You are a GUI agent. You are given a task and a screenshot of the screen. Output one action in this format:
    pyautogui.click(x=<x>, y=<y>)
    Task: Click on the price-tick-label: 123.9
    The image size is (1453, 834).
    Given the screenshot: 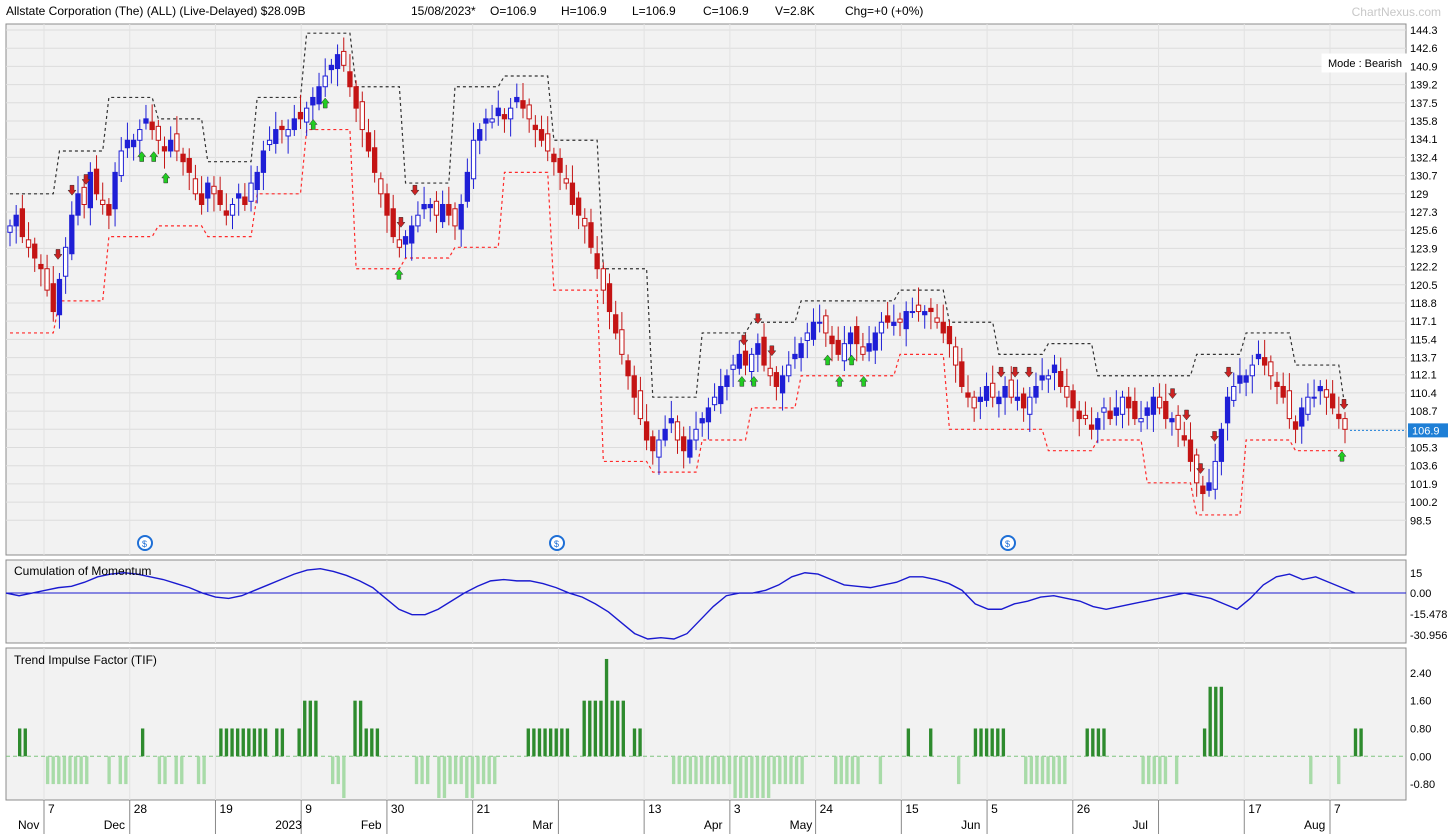 What is the action you would take?
    pyautogui.click(x=1424, y=249)
    